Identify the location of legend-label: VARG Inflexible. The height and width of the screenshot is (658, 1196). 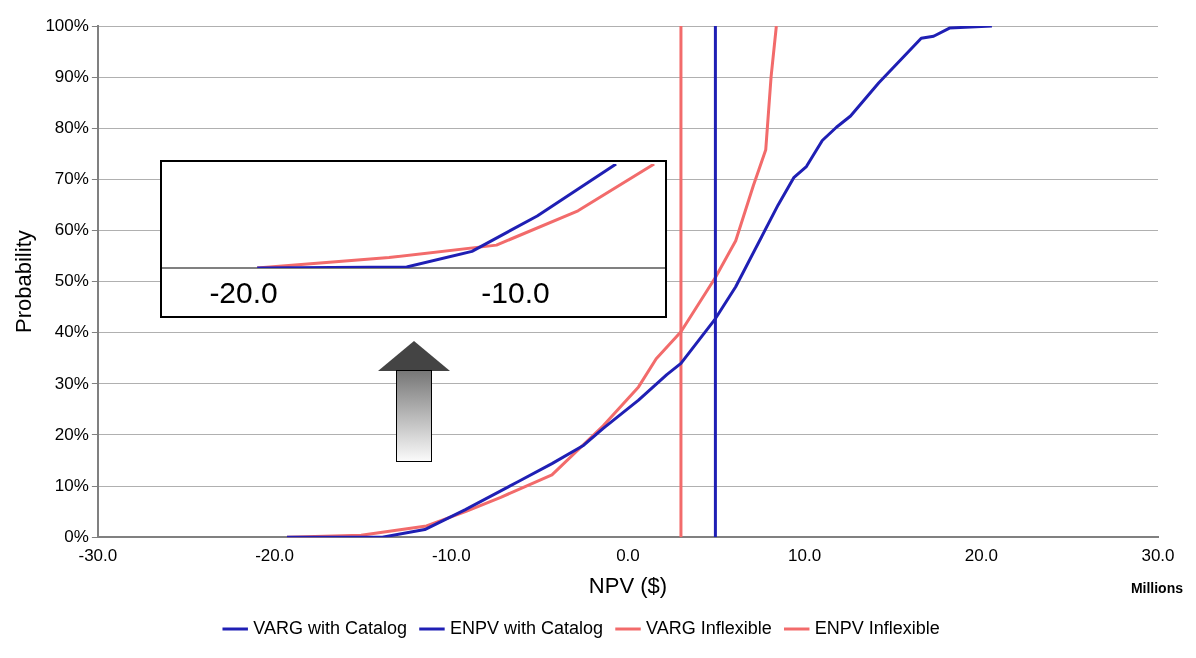
(709, 627).